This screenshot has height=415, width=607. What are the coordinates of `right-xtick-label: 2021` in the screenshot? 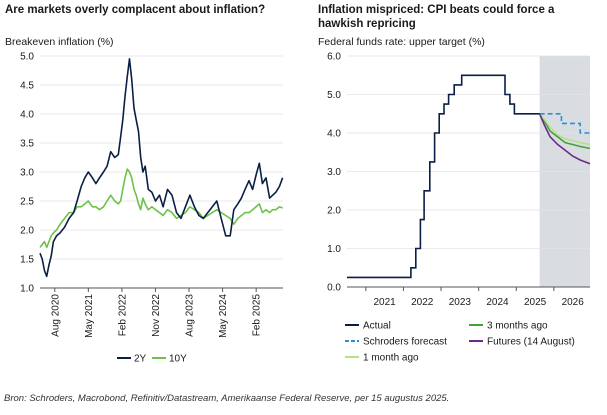 It's located at (384, 302).